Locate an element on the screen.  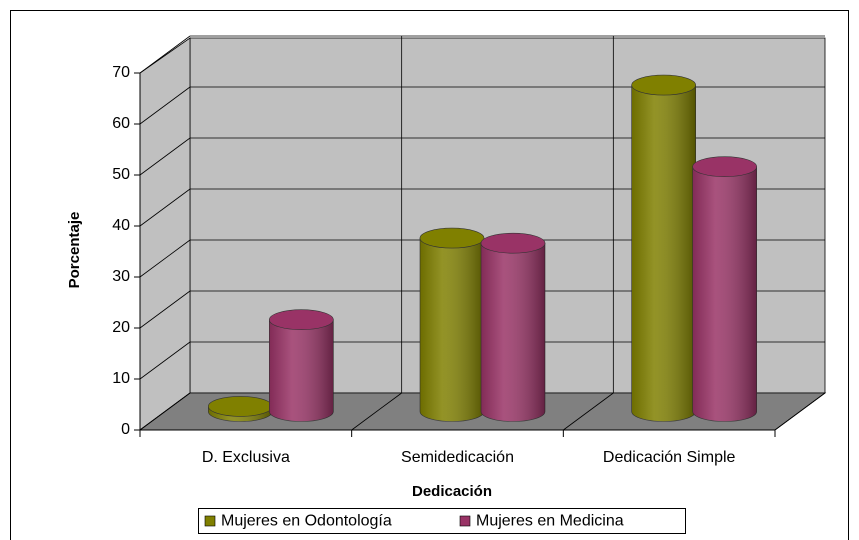
y-tick-label: 60 is located at coordinates (121, 123).